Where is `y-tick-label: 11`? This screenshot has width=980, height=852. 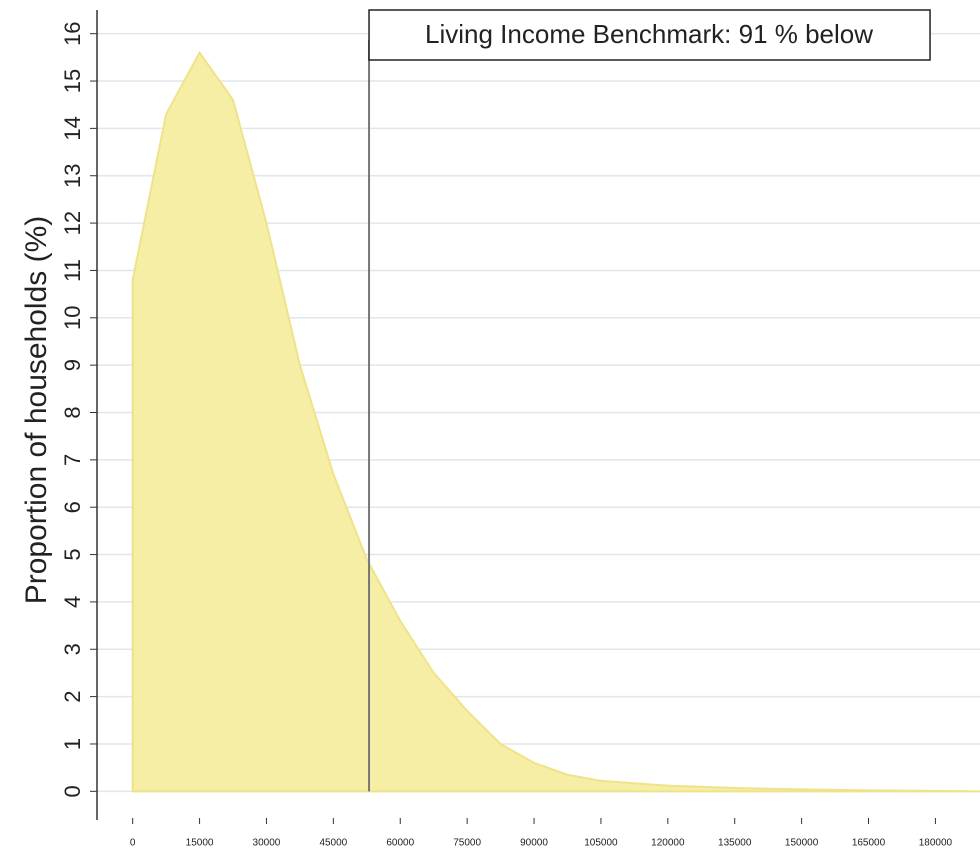 y-tick-label: 11 is located at coordinates (72, 270).